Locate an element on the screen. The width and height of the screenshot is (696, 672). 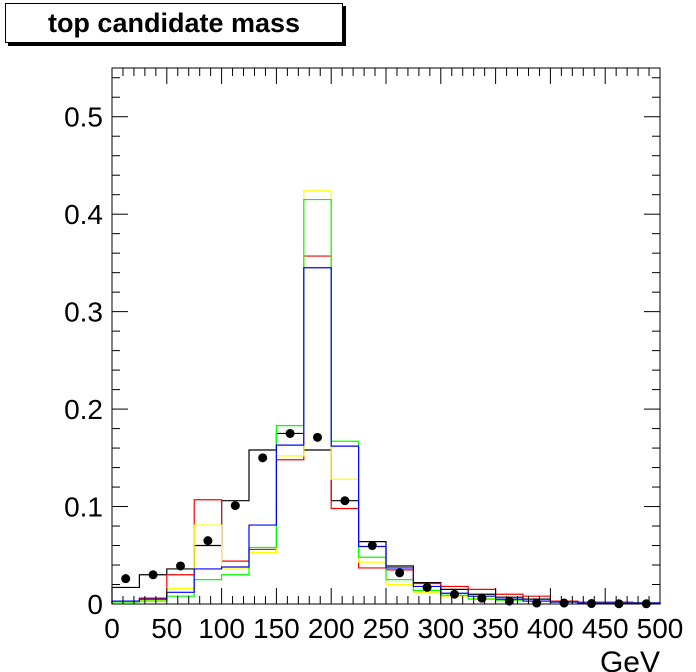
x-axis-label: GeV is located at coordinates (630, 659).